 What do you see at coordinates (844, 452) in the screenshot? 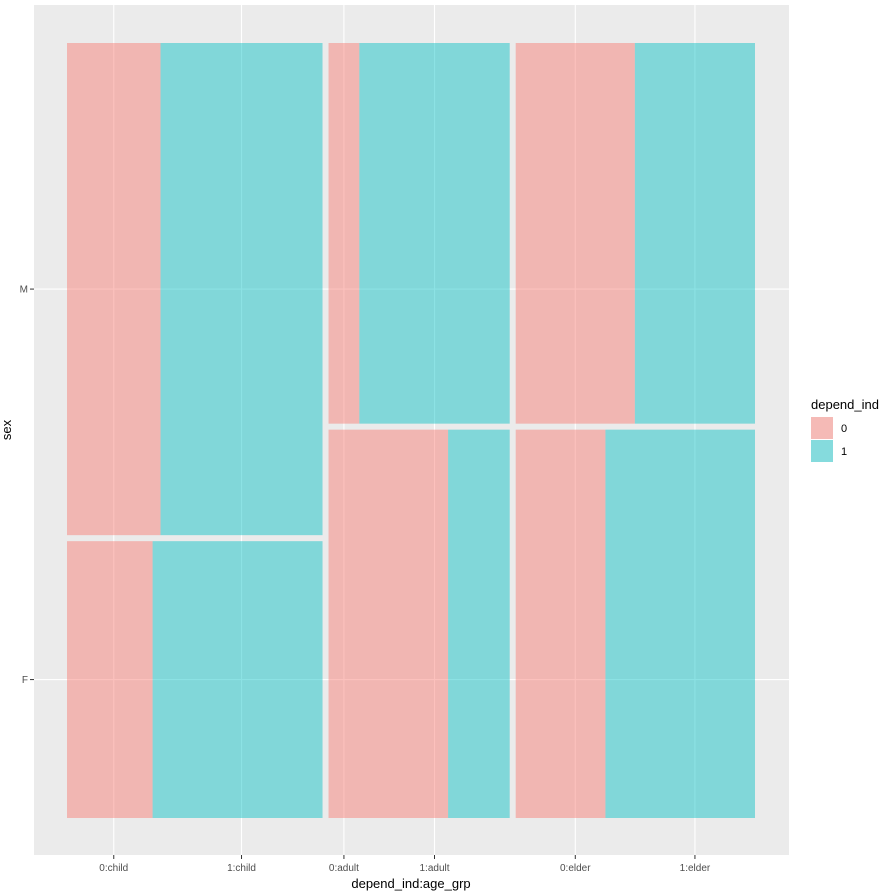
I see `legend-label-1: 1` at bounding box center [844, 452].